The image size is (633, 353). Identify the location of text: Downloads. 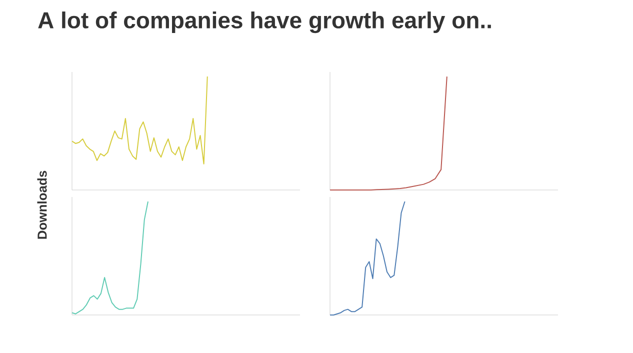
(42, 204).